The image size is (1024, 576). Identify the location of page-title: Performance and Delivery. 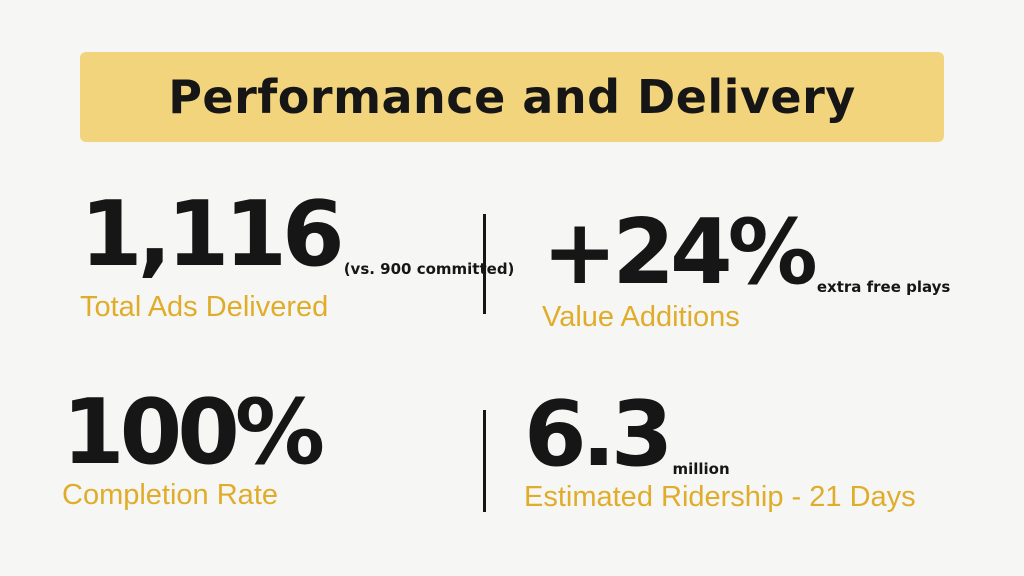
(512, 97).